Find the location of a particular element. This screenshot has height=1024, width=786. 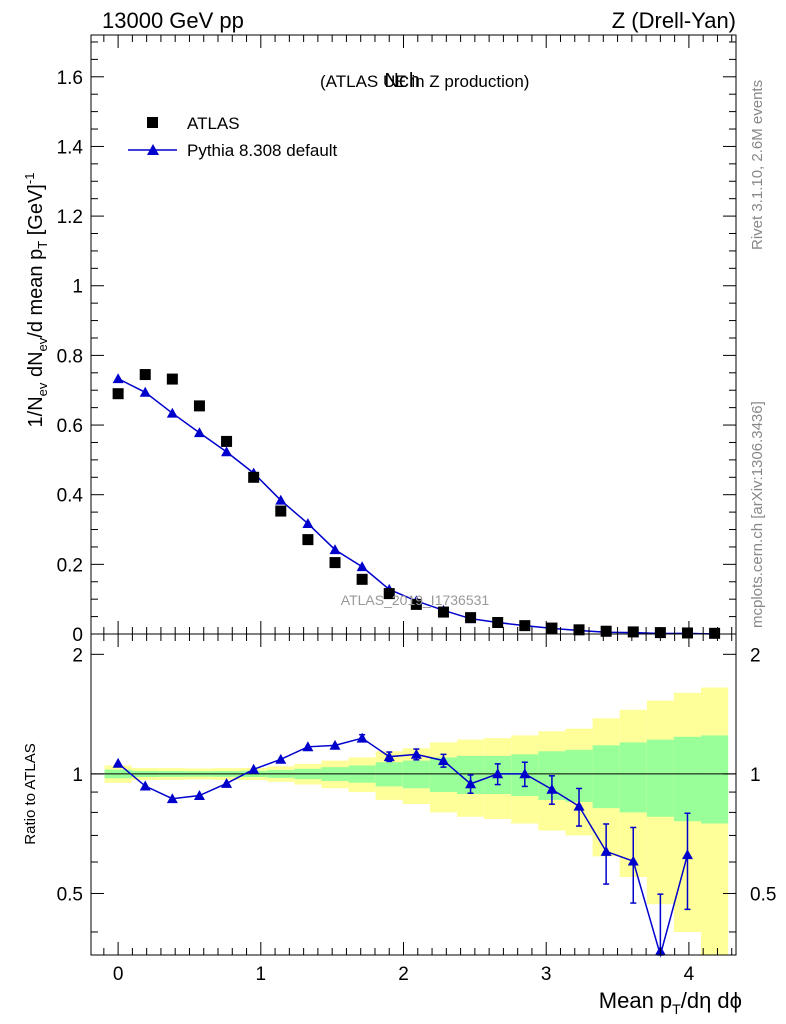

mcplots-label: mcplots.cern.ch [arXiv:1306.3436] is located at coordinates (757, 514).